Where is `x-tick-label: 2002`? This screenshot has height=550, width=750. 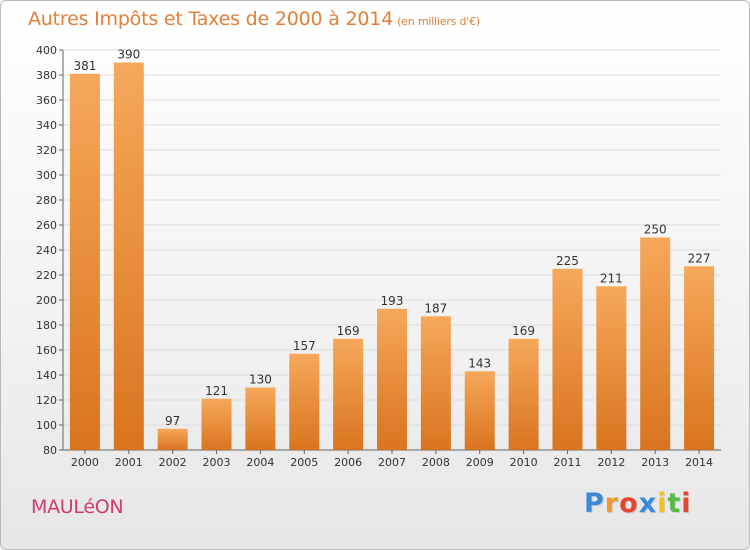 x-tick-label: 2002 is located at coordinates (173, 462).